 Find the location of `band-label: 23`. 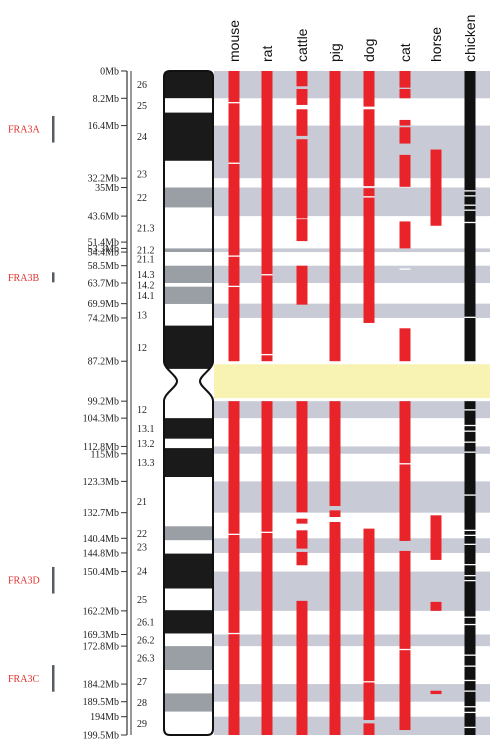

band-label: 23 is located at coordinates (142, 175).